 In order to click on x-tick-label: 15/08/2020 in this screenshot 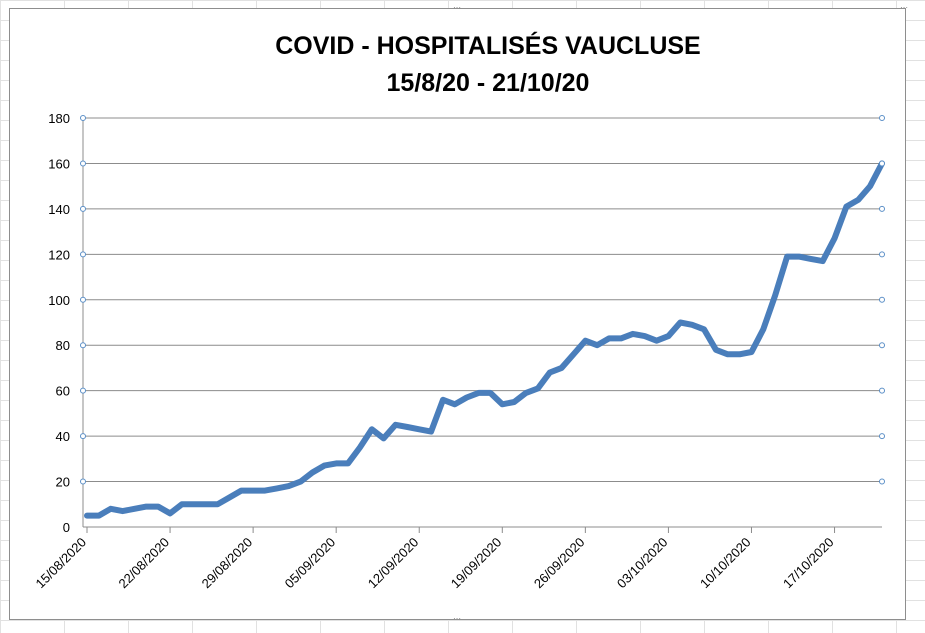, I will do `click(60, 563)`.